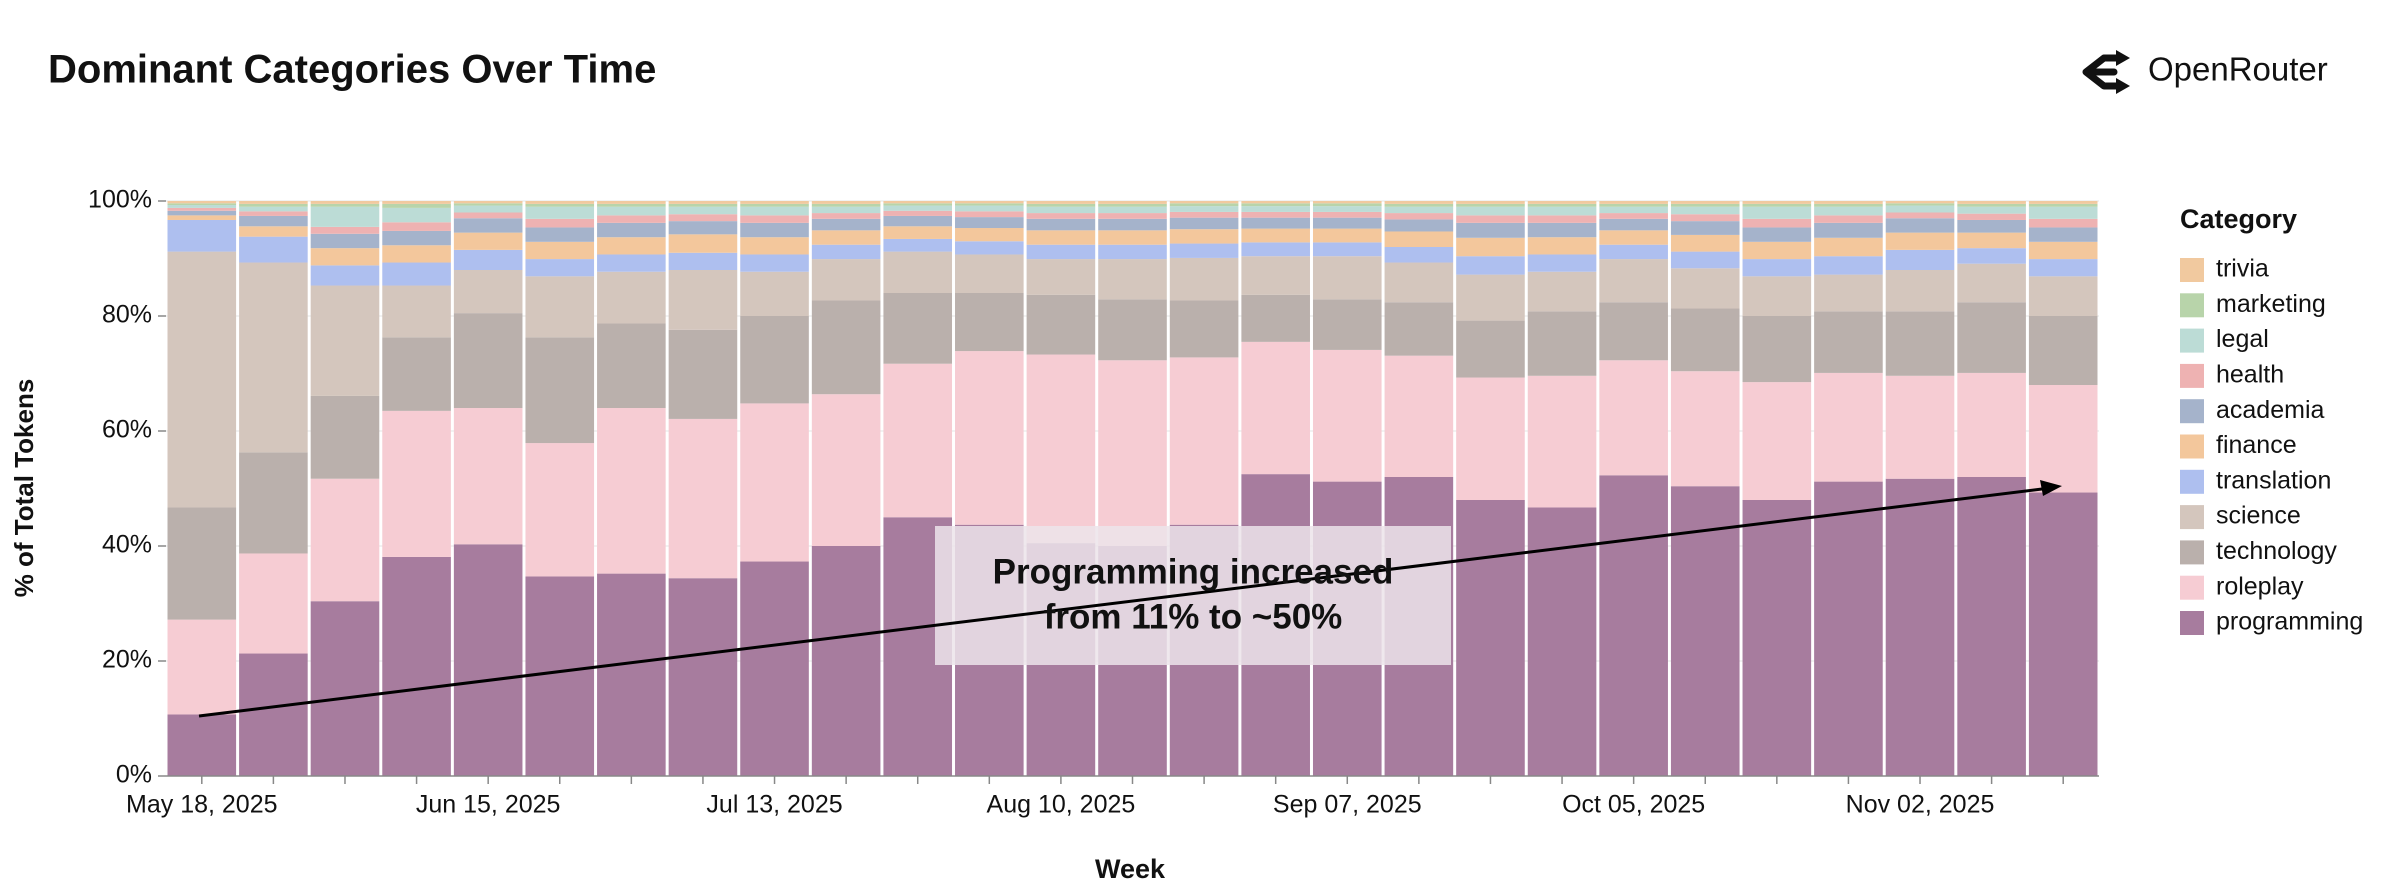  Describe the element at coordinates (2271, 304) in the screenshot. I see `legend-label: marketing` at that location.